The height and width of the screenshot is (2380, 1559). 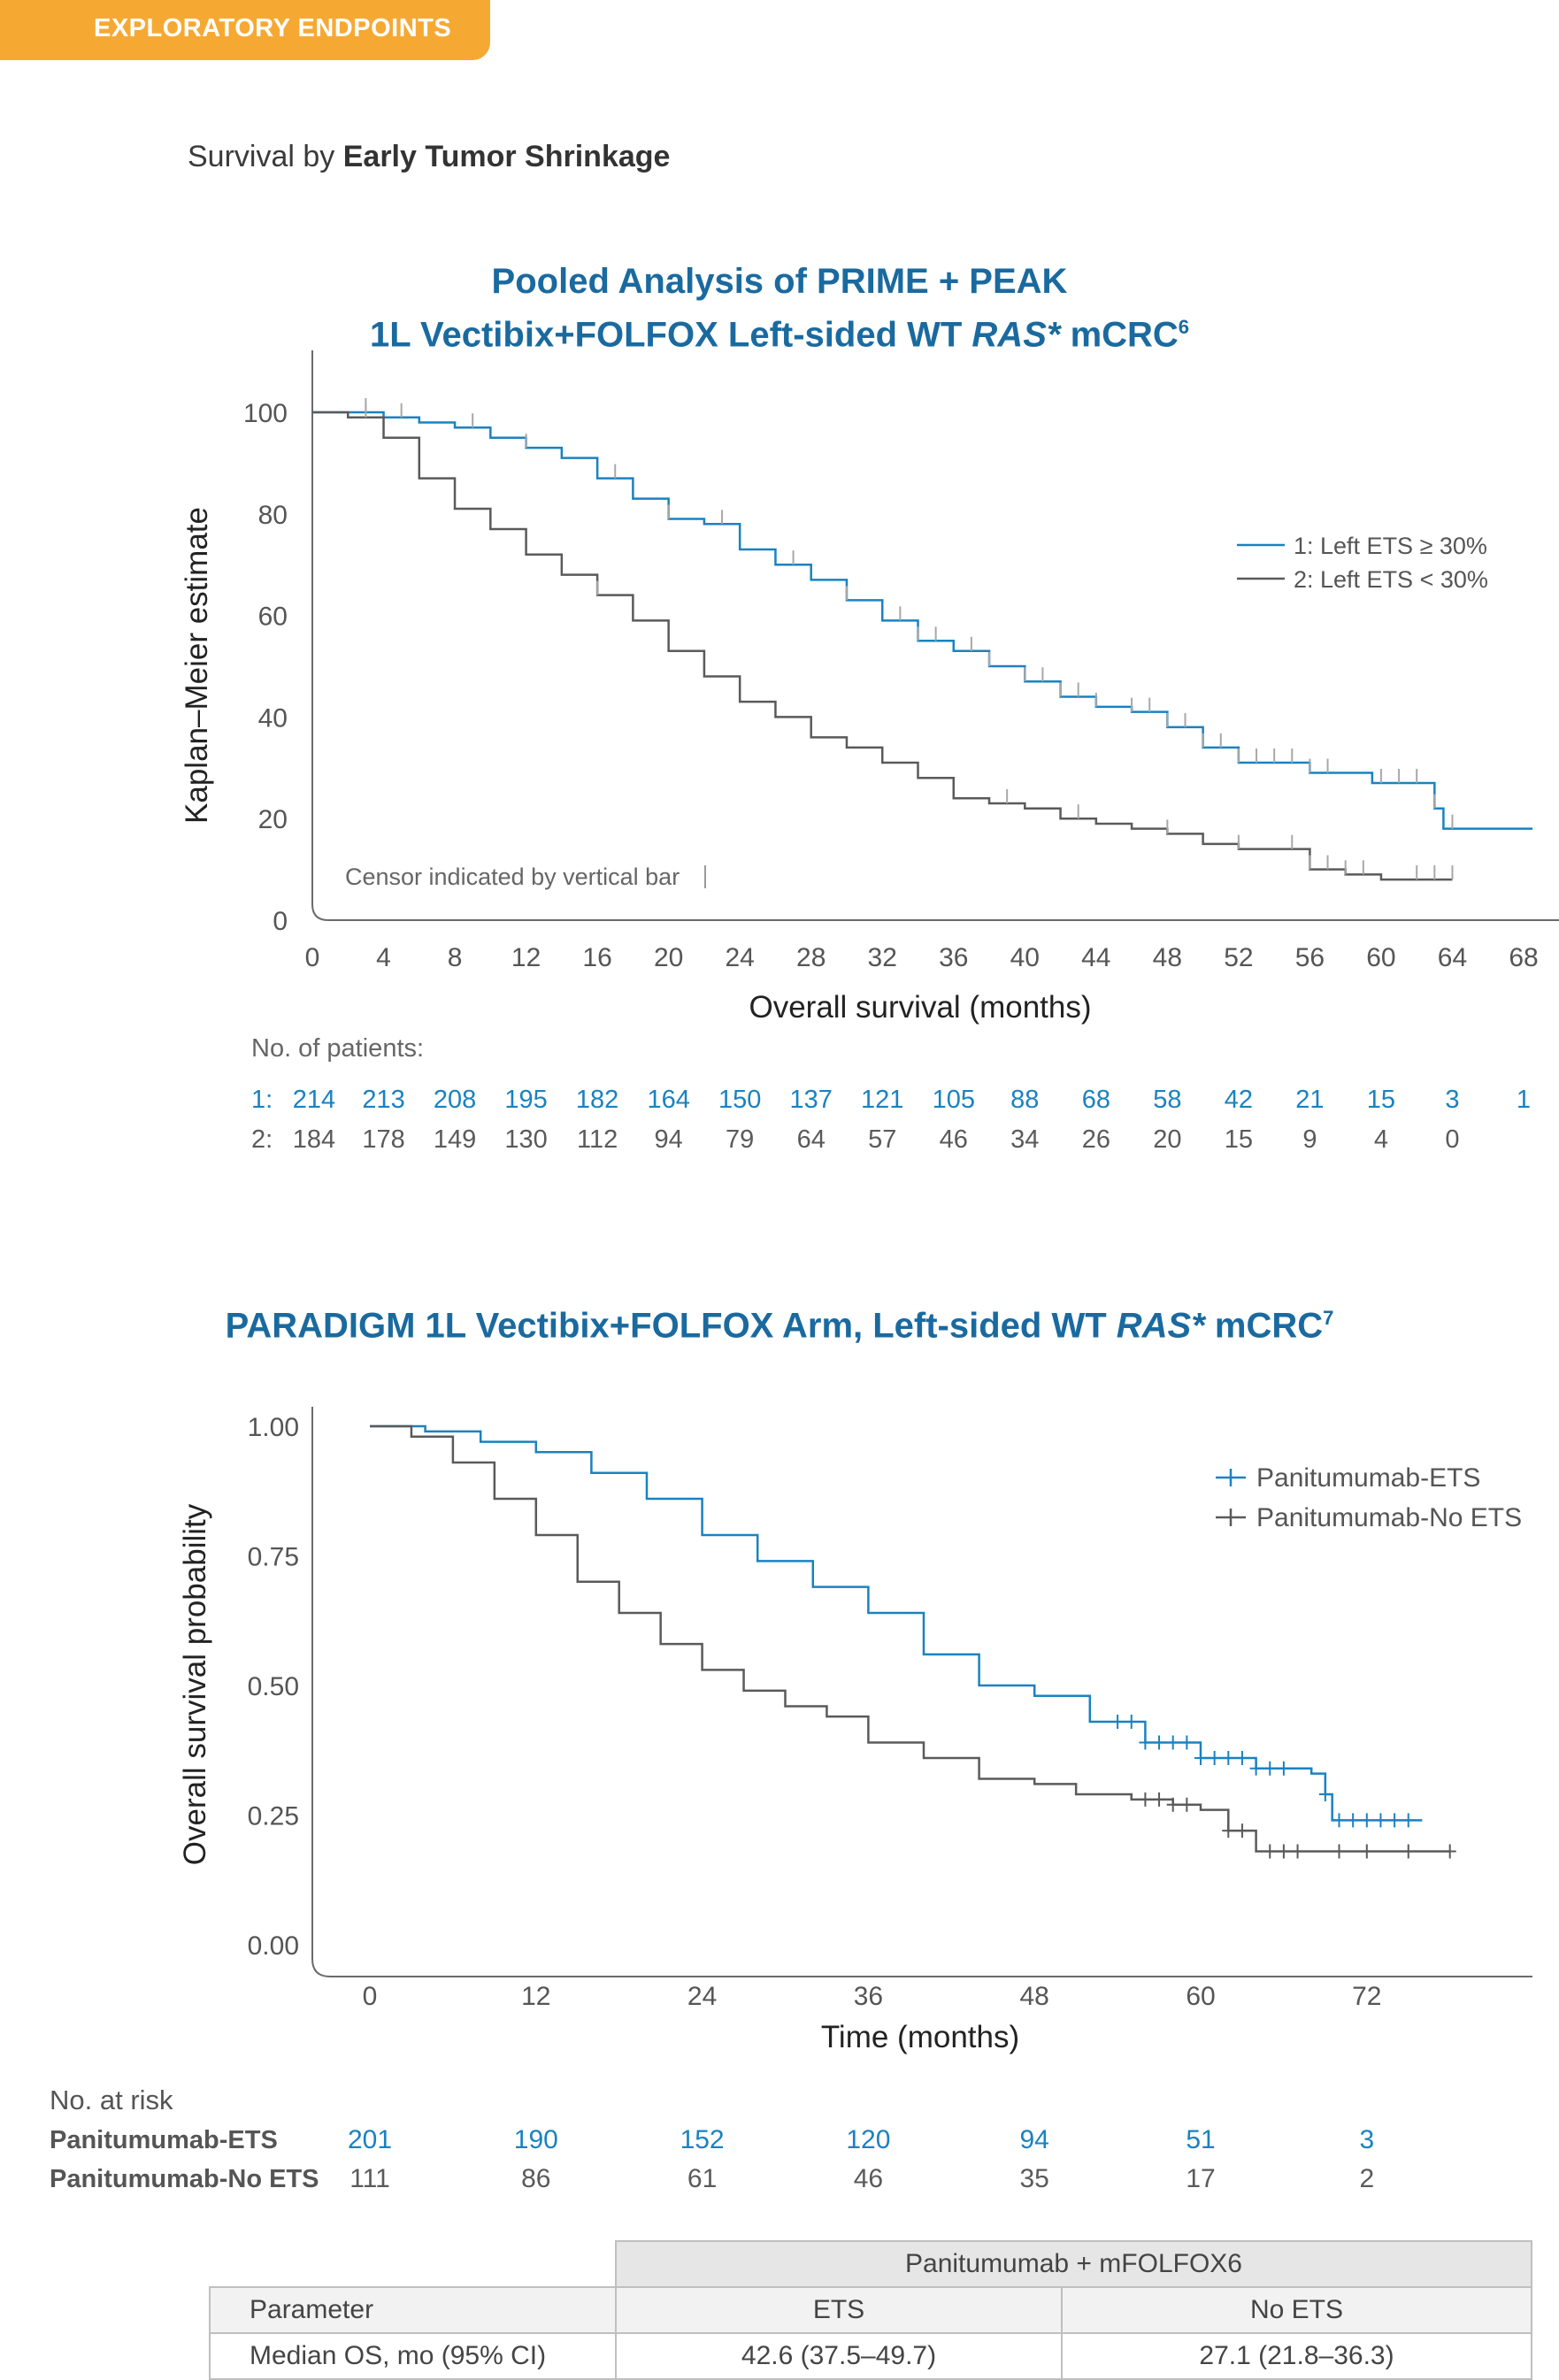 I want to click on chart2-risk-row-label: Panitumumab-No ETS, so click(x=184, y=2179).